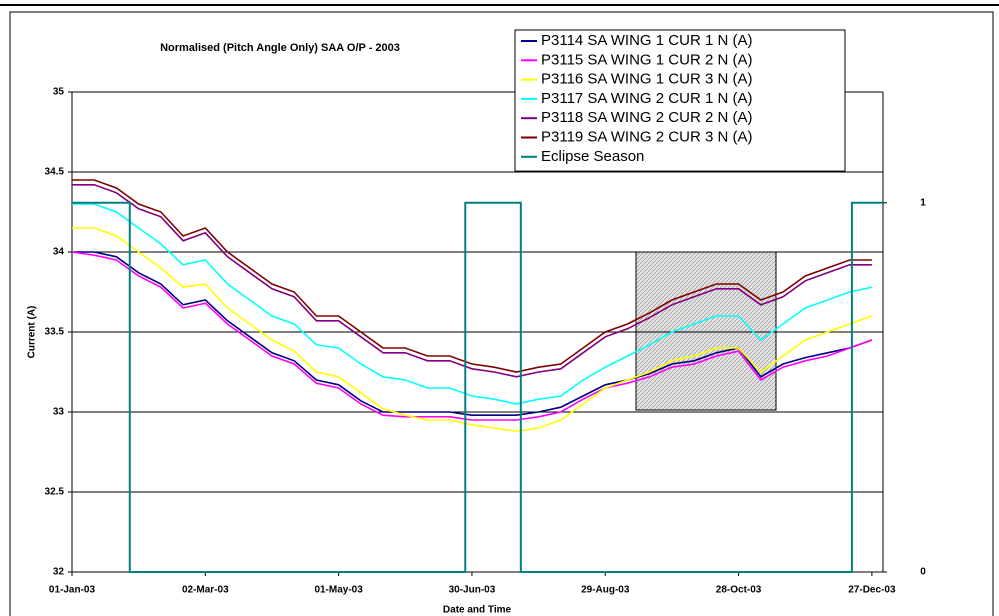 The height and width of the screenshot is (616, 999). I want to click on x-tick-label: 02-Mar-03, so click(205, 590).